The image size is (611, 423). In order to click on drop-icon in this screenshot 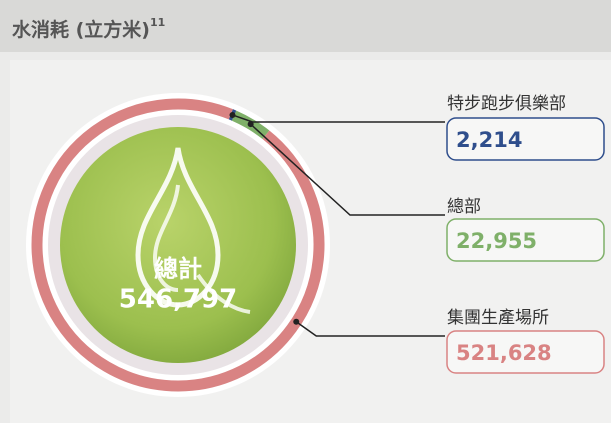, I will do `click(178, 227)`.